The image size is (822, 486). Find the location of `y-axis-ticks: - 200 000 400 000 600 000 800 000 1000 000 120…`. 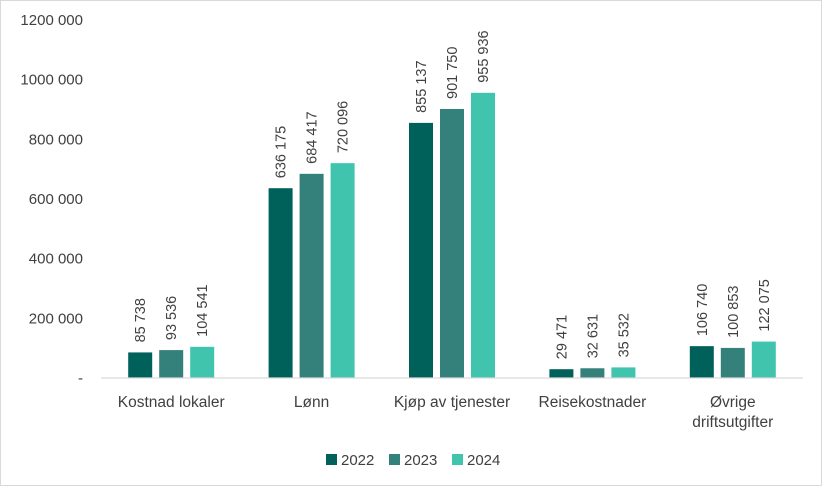

y-axis-ticks: - 200 000 400 000 600 000 800 000 1000 000 120… is located at coordinates (51, 199).